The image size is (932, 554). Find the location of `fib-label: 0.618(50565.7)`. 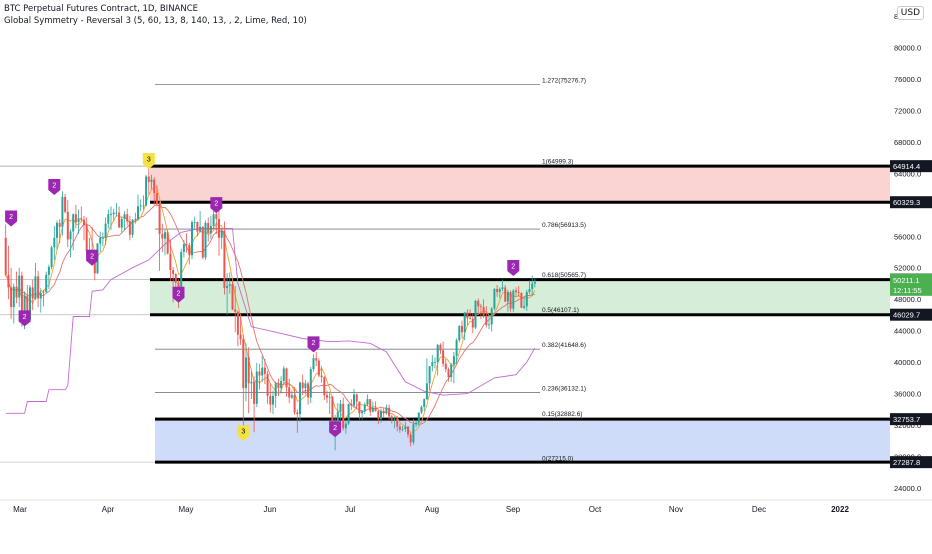

fib-label: 0.618(50565.7) is located at coordinates (564, 275).